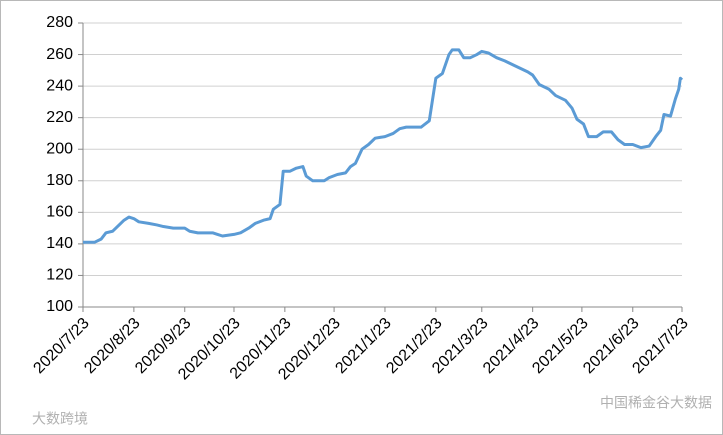 The image size is (723, 435). I want to click on y-tick-label: 140, so click(59, 243).